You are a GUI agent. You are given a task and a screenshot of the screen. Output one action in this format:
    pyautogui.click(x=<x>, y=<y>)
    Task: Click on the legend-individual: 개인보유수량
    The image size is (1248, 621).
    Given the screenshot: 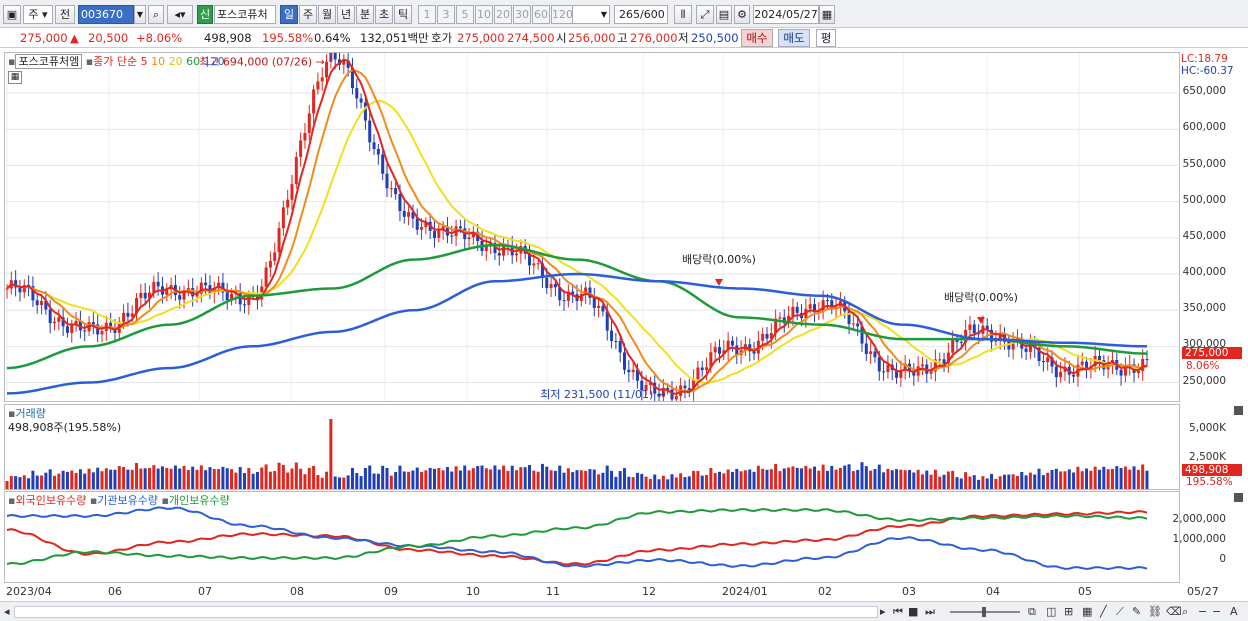 What is the action you would take?
    pyautogui.click(x=199, y=500)
    